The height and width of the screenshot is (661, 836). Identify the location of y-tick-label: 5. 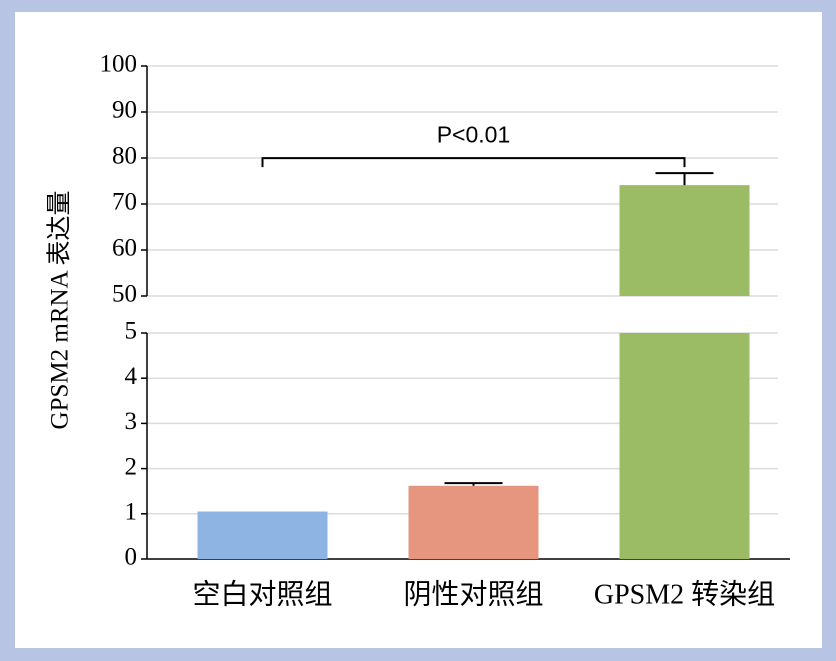
(131, 331).